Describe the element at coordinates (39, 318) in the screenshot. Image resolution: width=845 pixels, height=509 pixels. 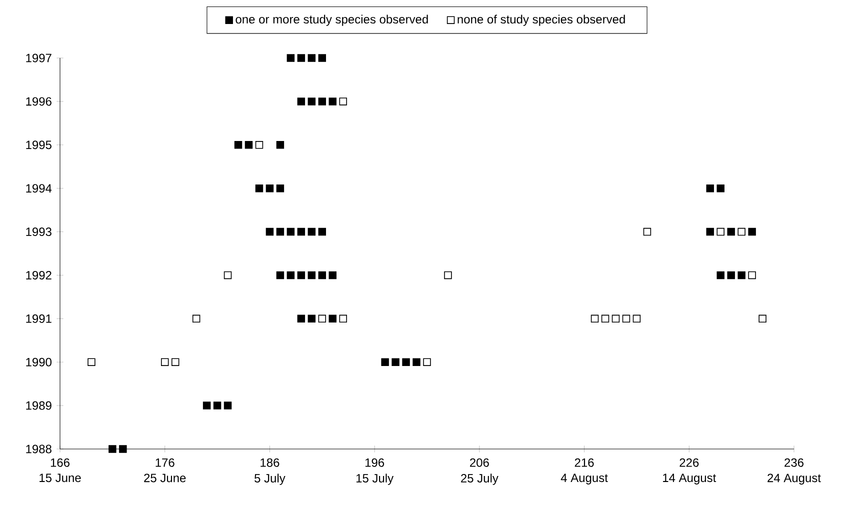
I see `y-tick-label: 1991` at that location.